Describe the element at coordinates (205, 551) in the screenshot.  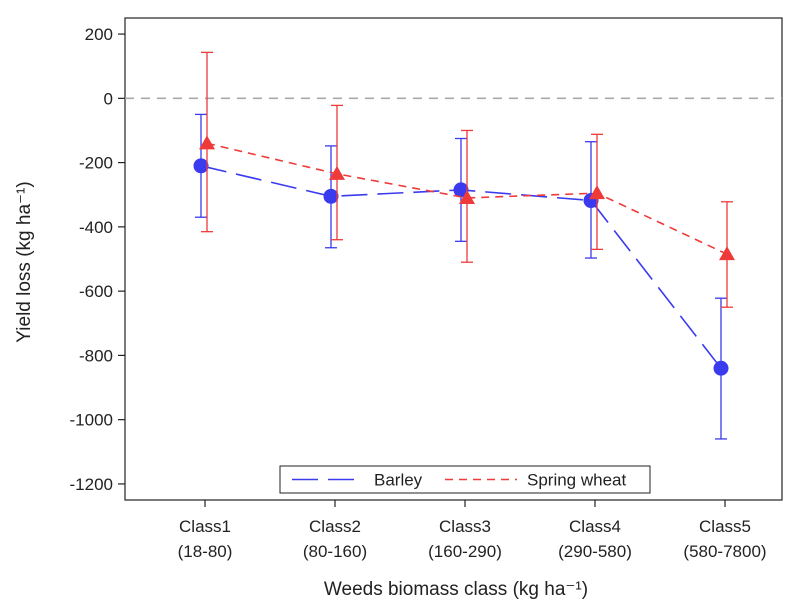
I see `x-category-range-label: (18-80)` at that location.